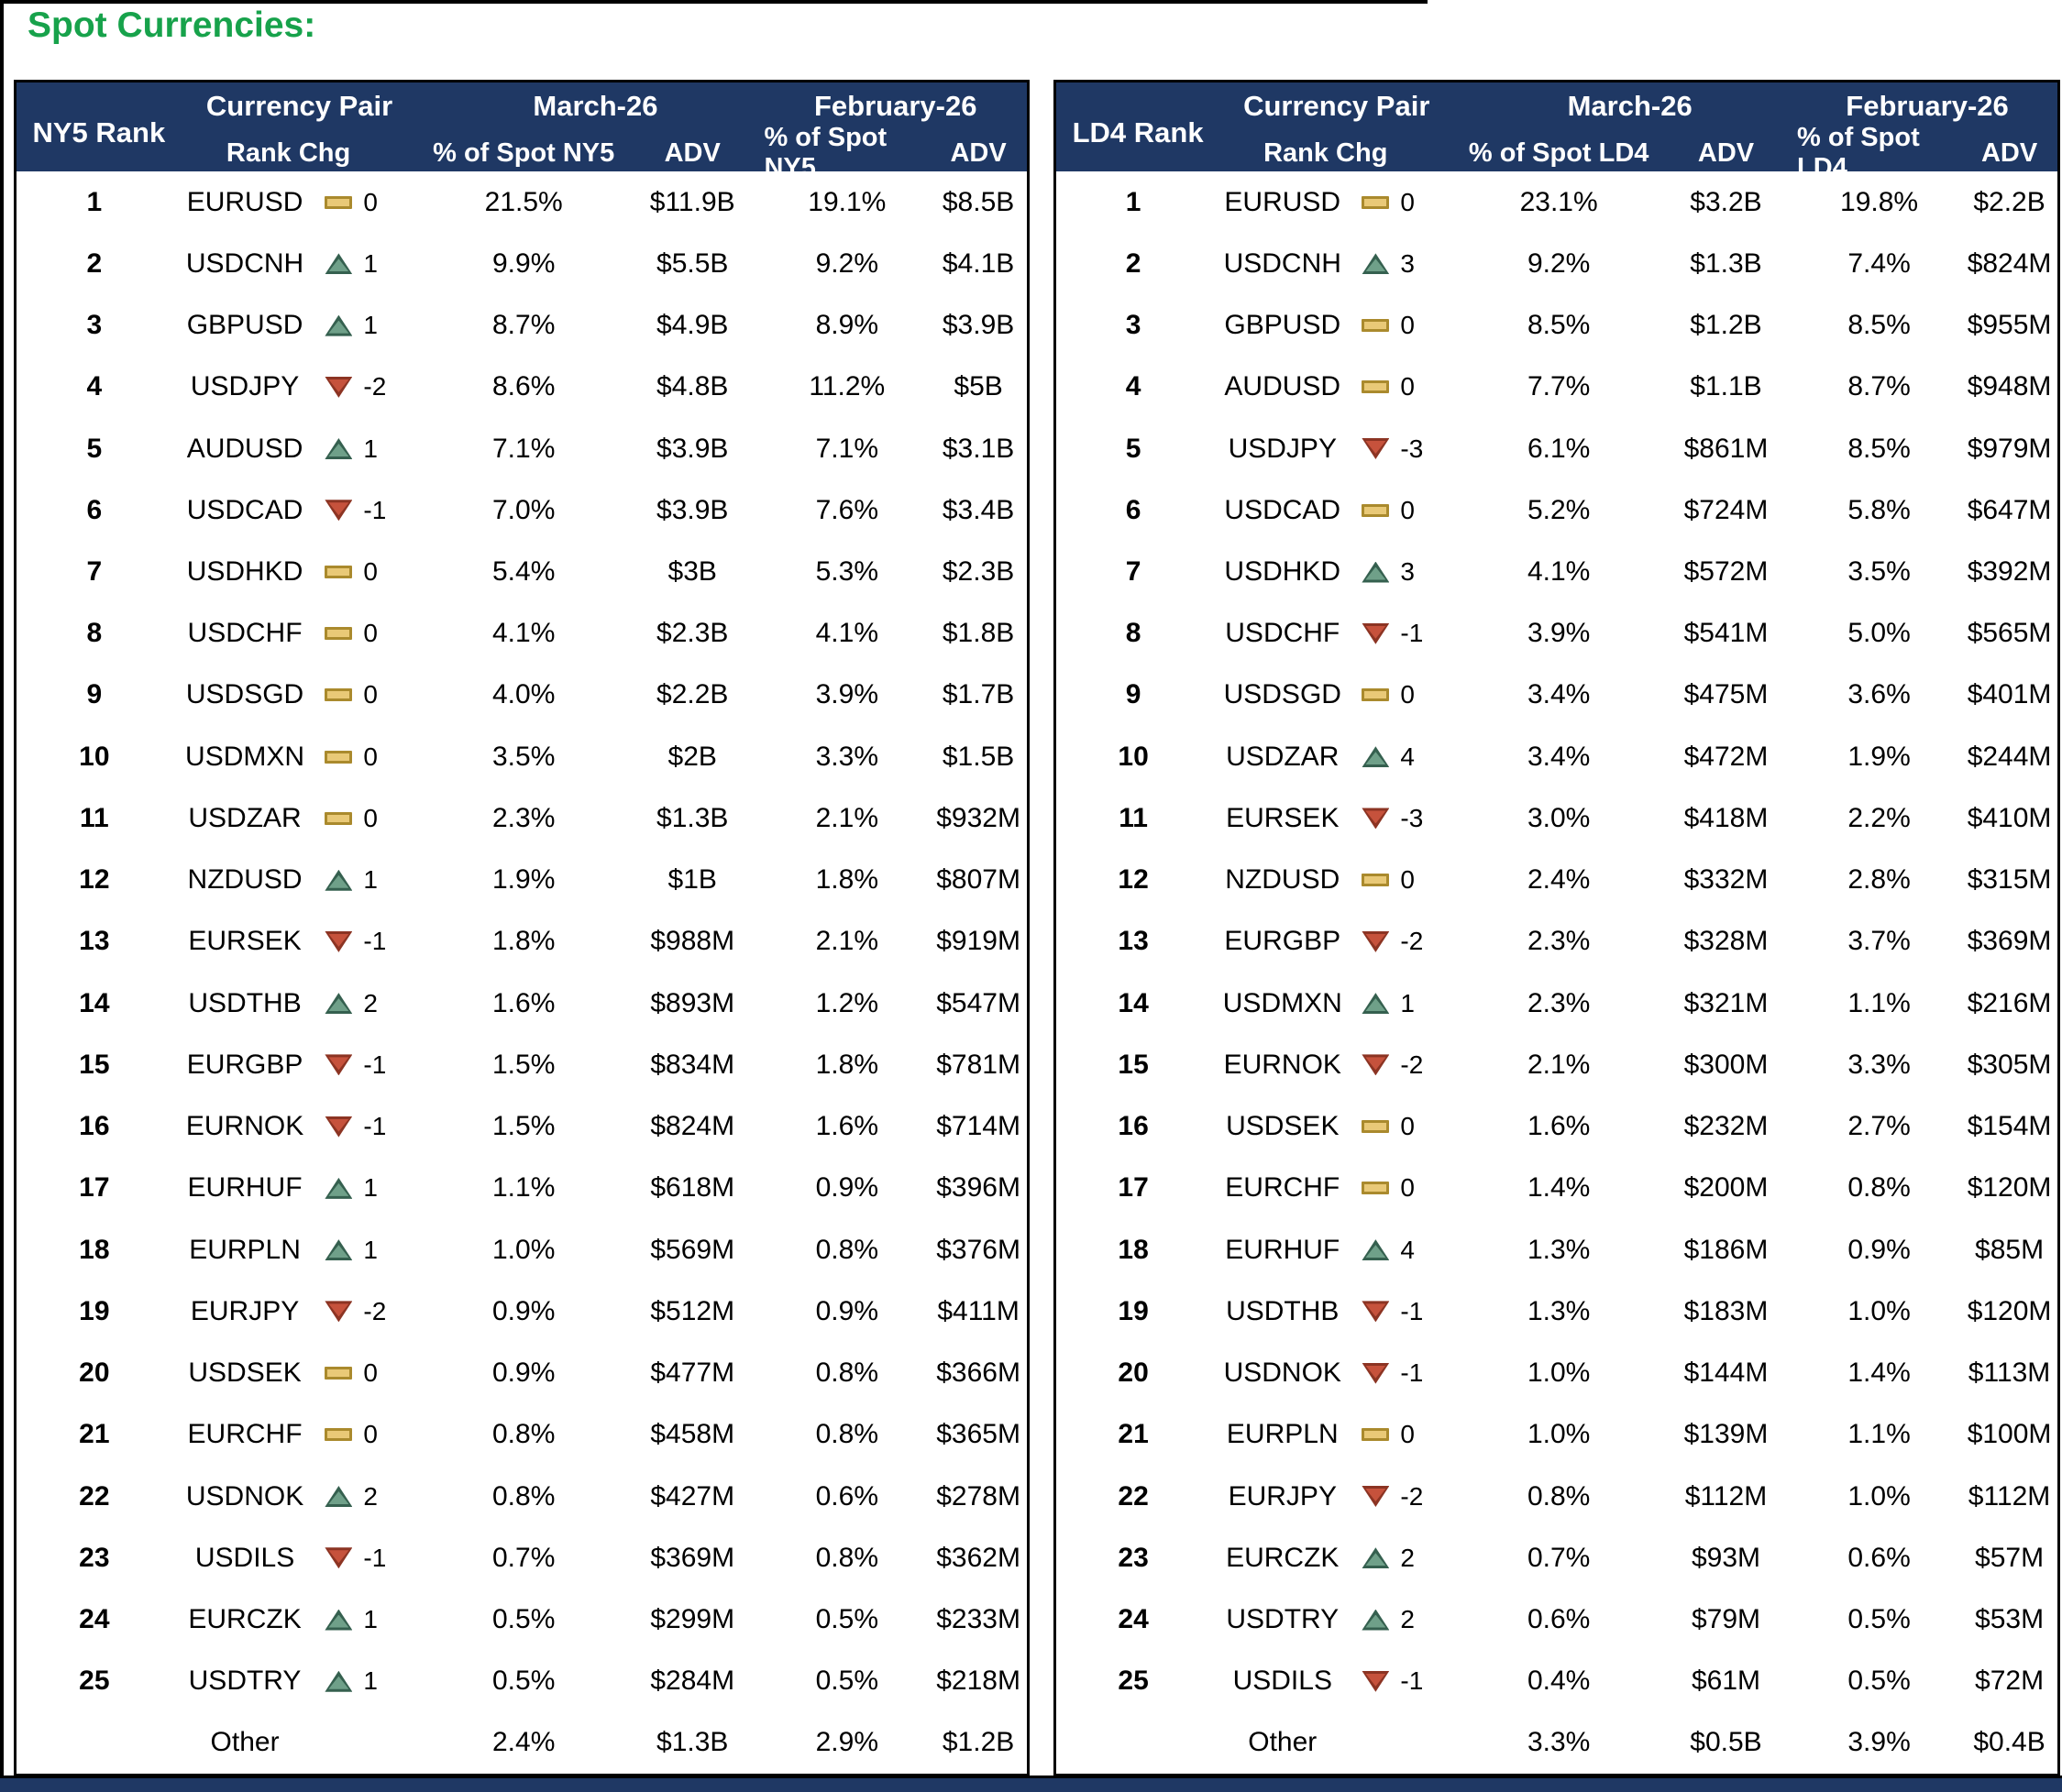  What do you see at coordinates (1559, 941) in the screenshot?
I see `march-pct-cell: 2.3%` at bounding box center [1559, 941].